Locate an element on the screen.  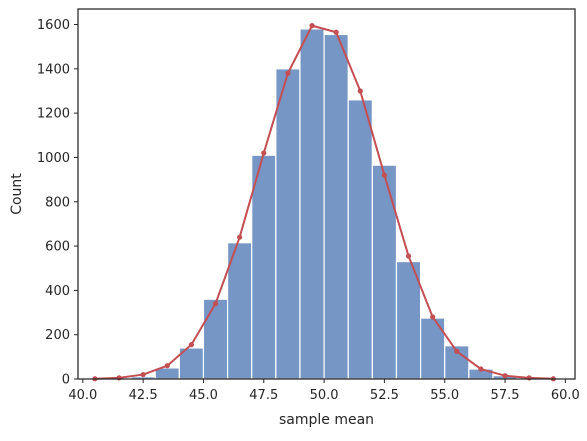
x-tick-label-0: 40.0 is located at coordinates (82, 395).